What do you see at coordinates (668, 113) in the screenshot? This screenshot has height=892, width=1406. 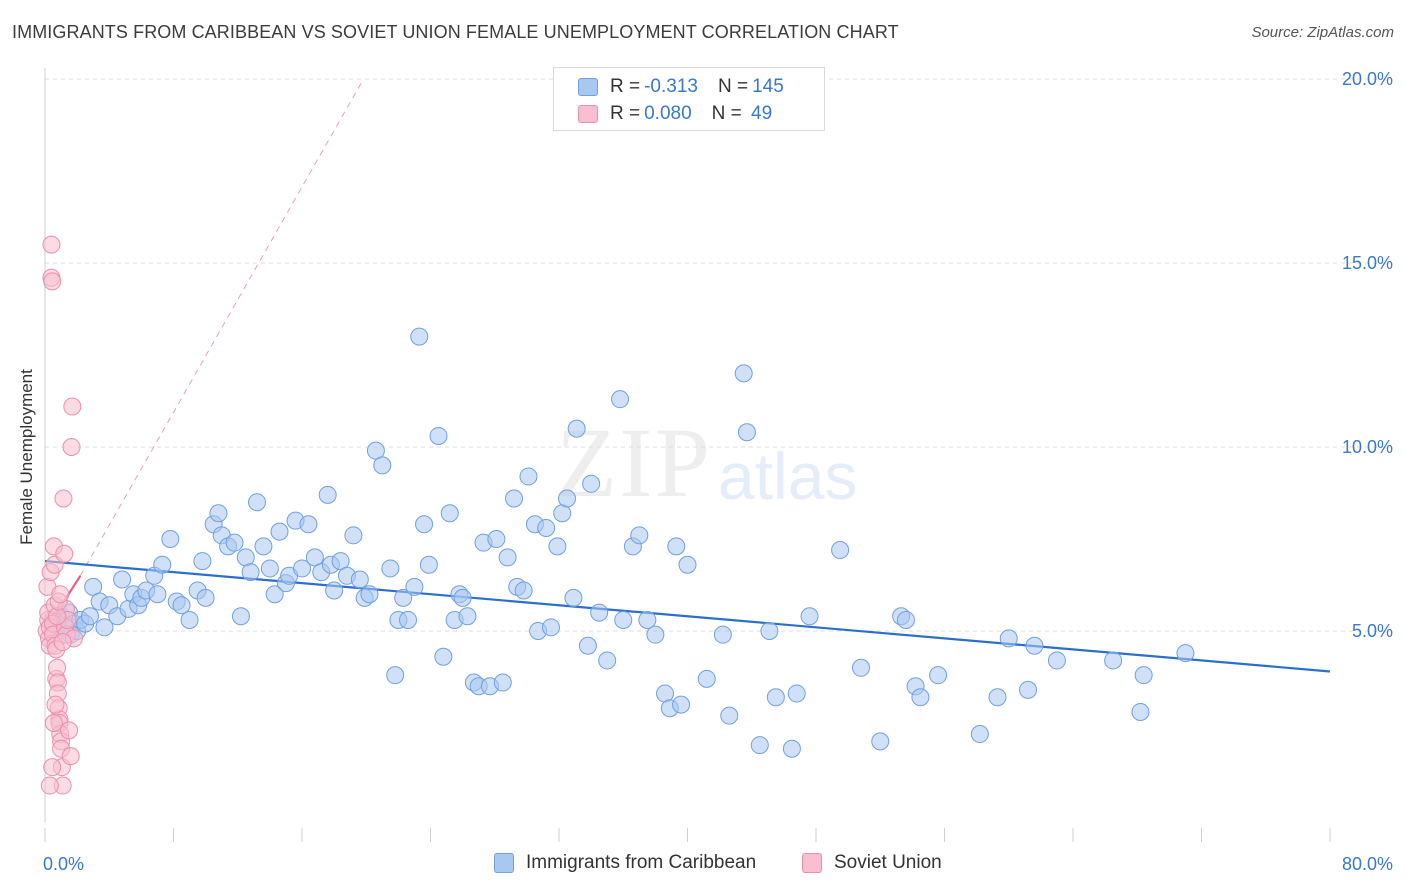 I see `legend-r-value: 0.080` at bounding box center [668, 113].